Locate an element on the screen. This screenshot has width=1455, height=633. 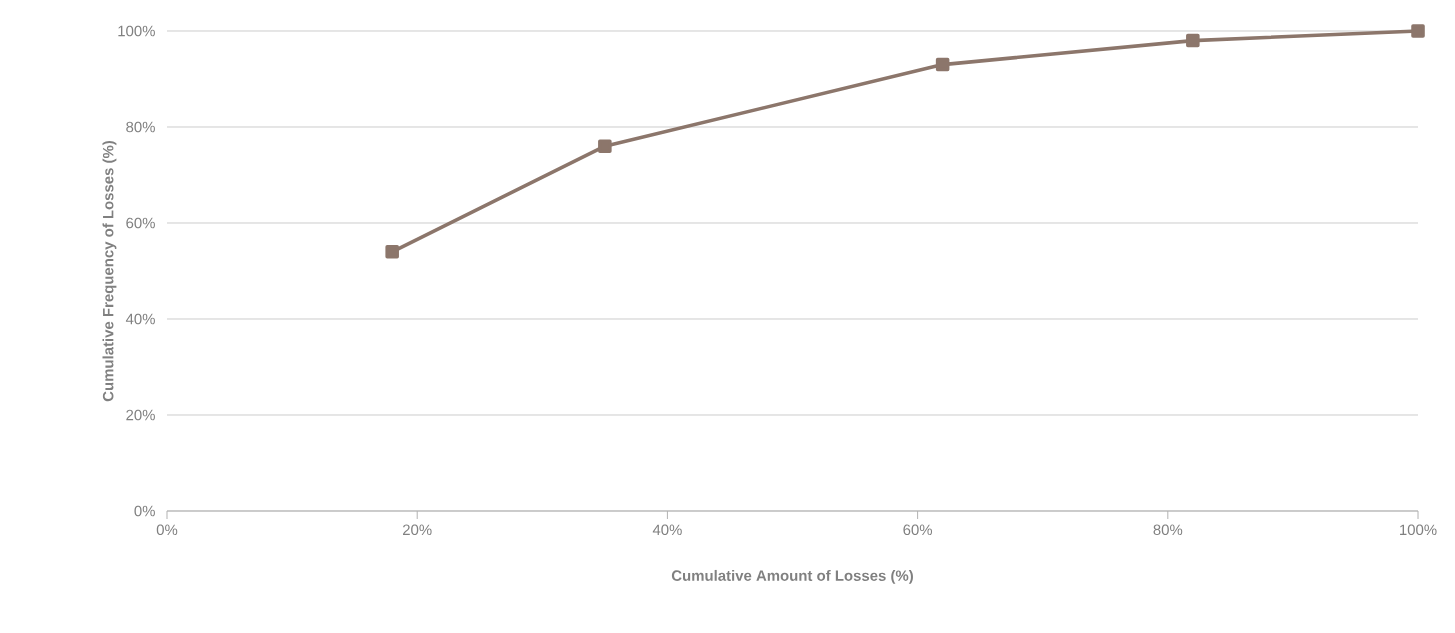
x-tick-label: 20% is located at coordinates (417, 530).